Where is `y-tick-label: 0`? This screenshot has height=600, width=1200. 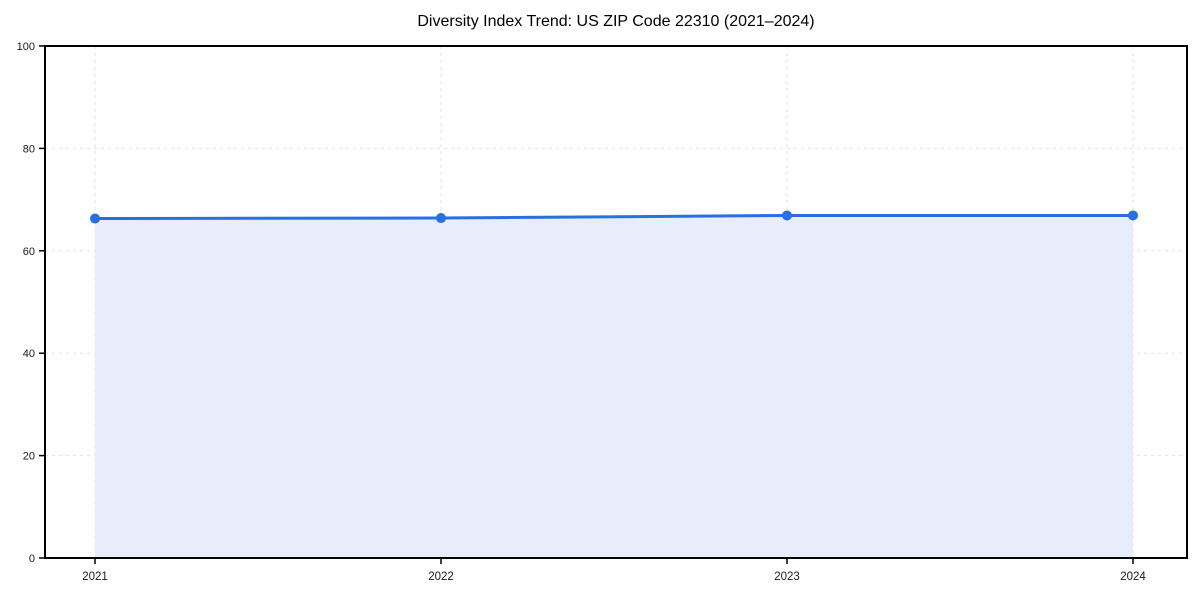 y-tick-label: 0 is located at coordinates (32, 559).